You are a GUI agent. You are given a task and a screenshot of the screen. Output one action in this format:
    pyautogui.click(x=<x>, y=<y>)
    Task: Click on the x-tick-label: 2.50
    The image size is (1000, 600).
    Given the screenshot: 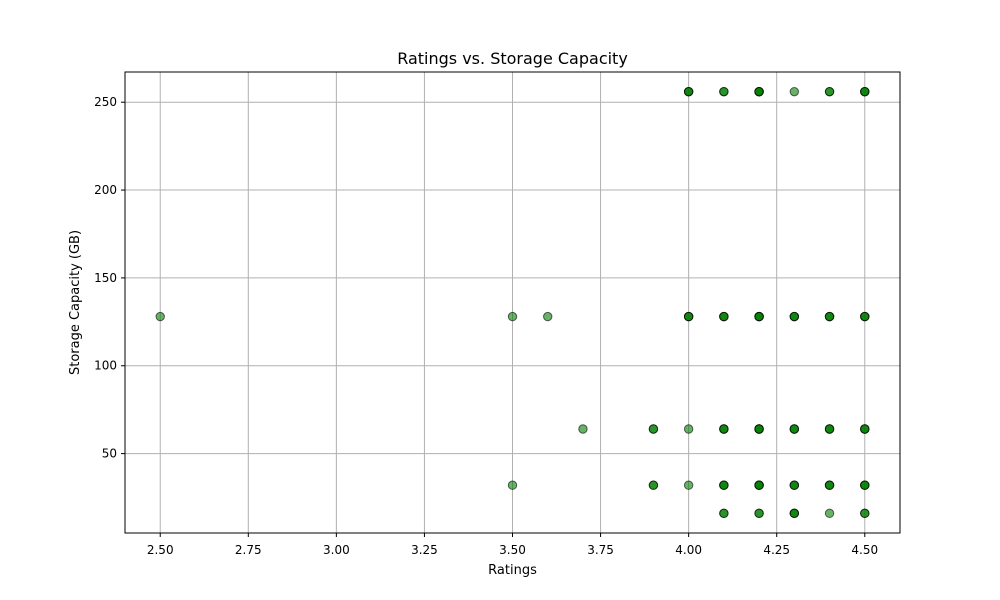 What is the action you would take?
    pyautogui.click(x=160, y=550)
    